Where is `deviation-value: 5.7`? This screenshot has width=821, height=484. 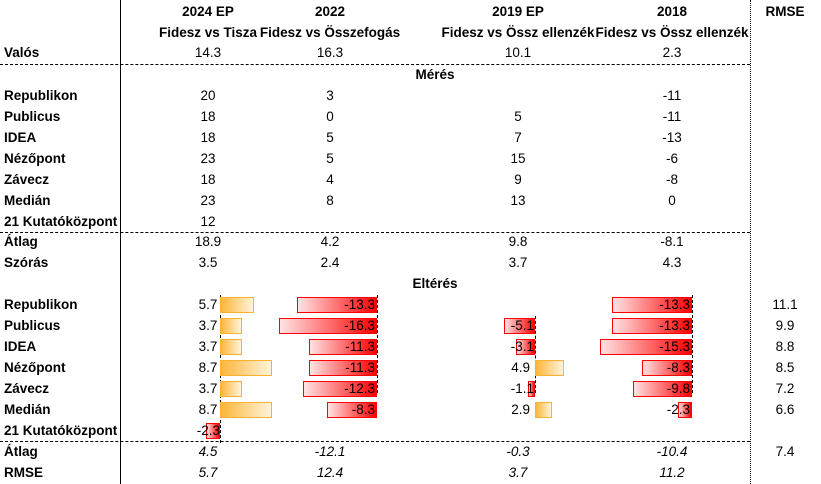 deviation-value: 5.7 is located at coordinates (208, 304).